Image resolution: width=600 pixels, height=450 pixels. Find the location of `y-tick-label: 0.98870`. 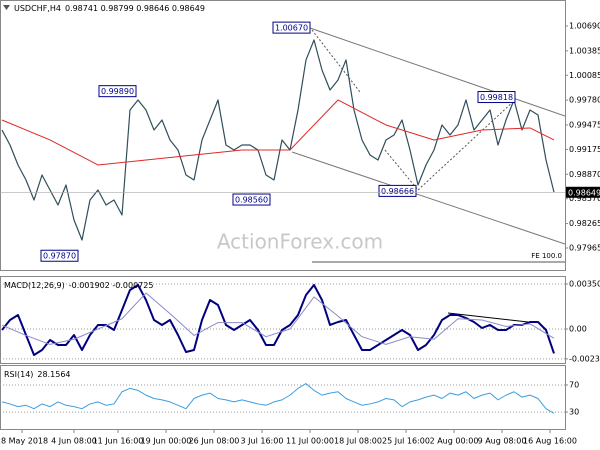

y-tick-label: 0.98870 is located at coordinates (584, 174).